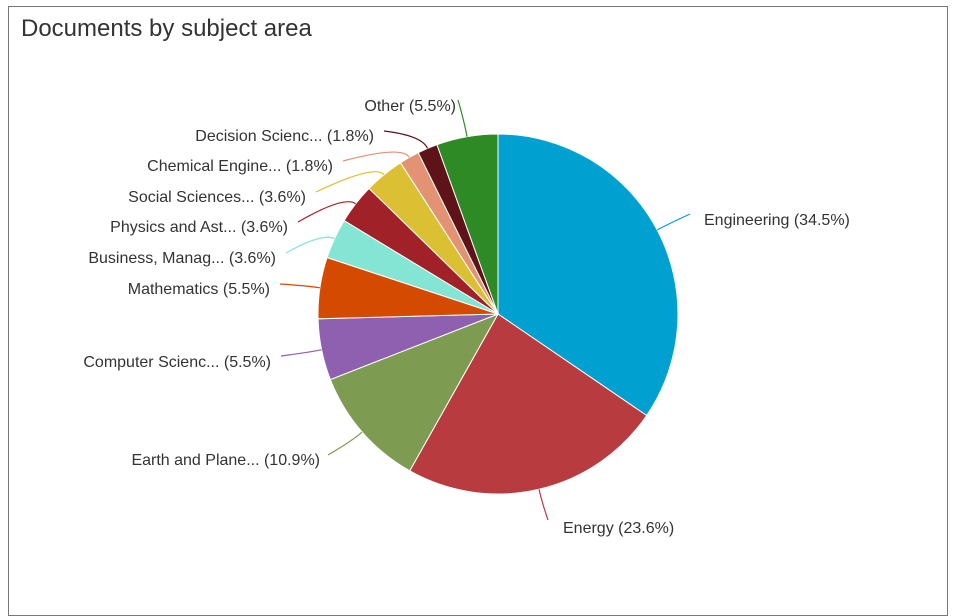 The width and height of the screenshot is (954, 616). I want to click on slice-label: Computer Scienc... (5.5%), so click(177, 362).